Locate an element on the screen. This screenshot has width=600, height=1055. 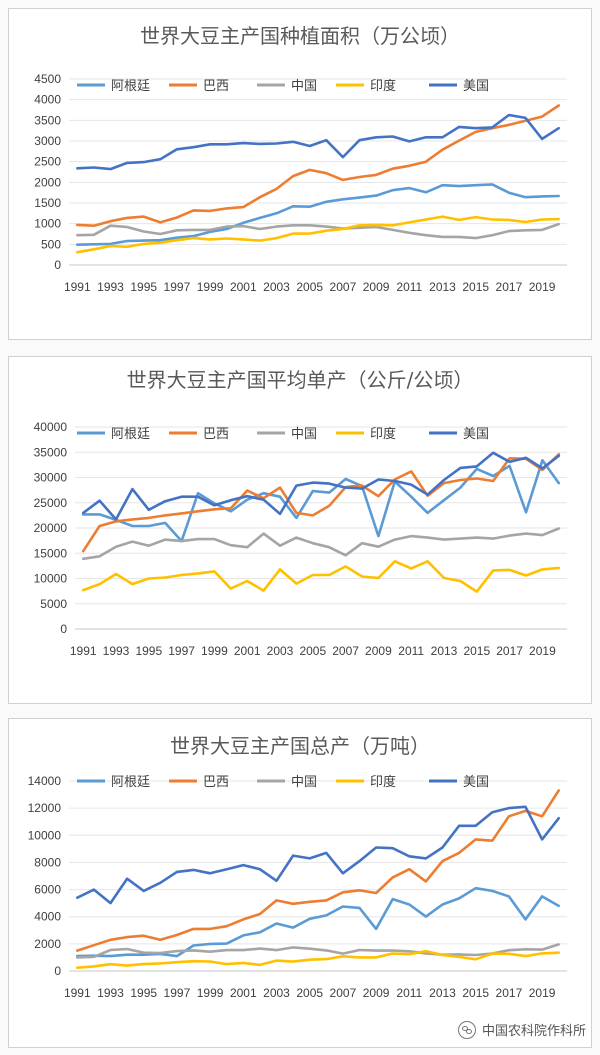
y-tick-label: 500 is located at coordinates (51, 244).